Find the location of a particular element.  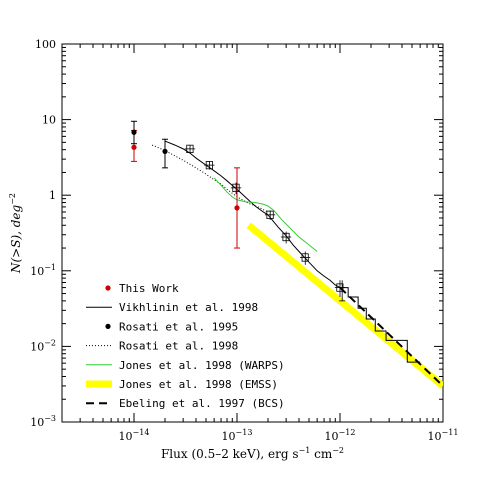

x-tick-label: 10−11 is located at coordinates (443, 435).